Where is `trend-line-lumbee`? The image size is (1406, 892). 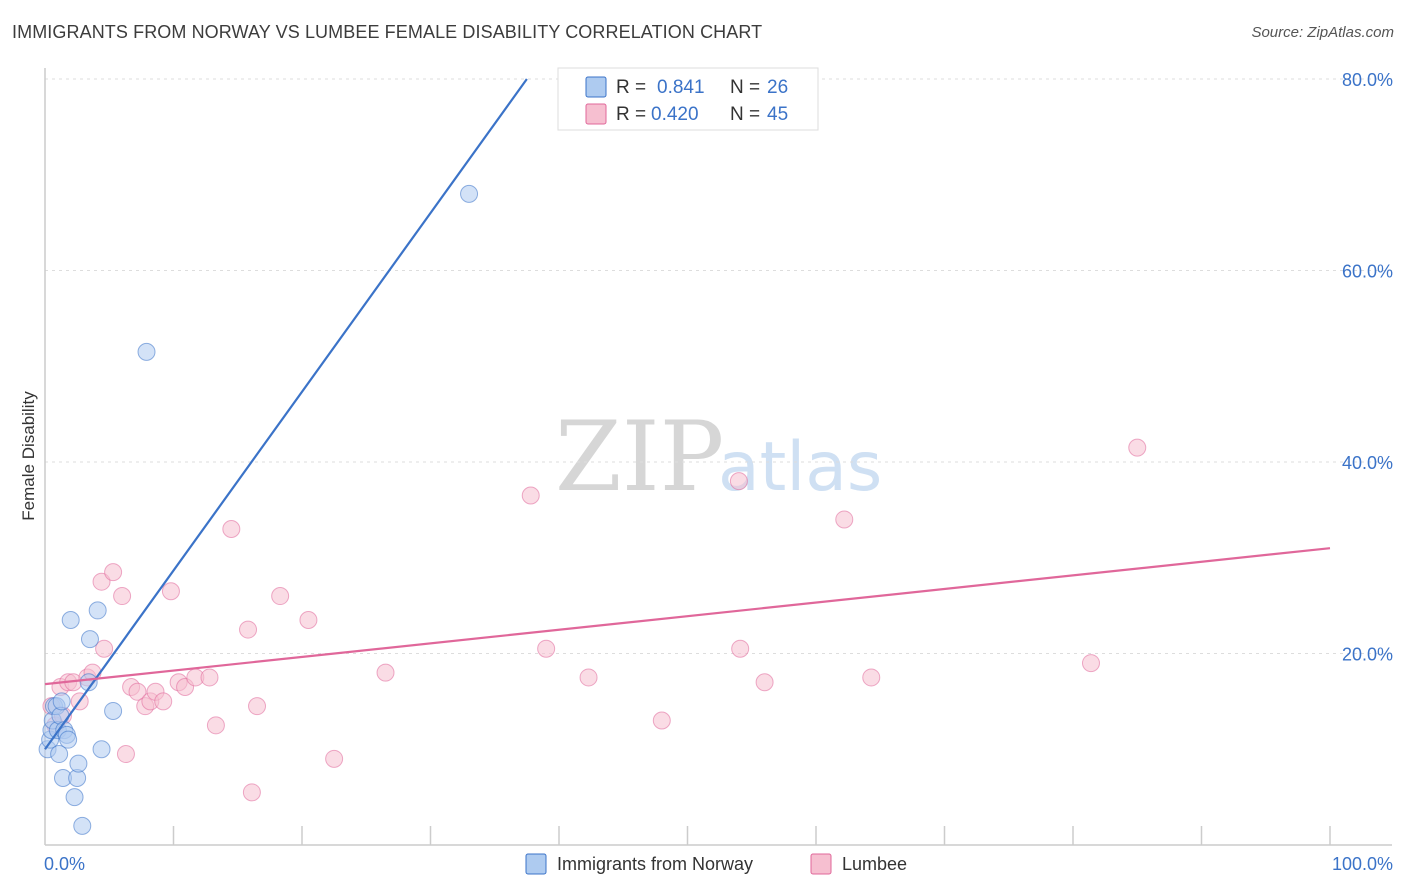 trend-line-lumbee is located at coordinates (687, 616).